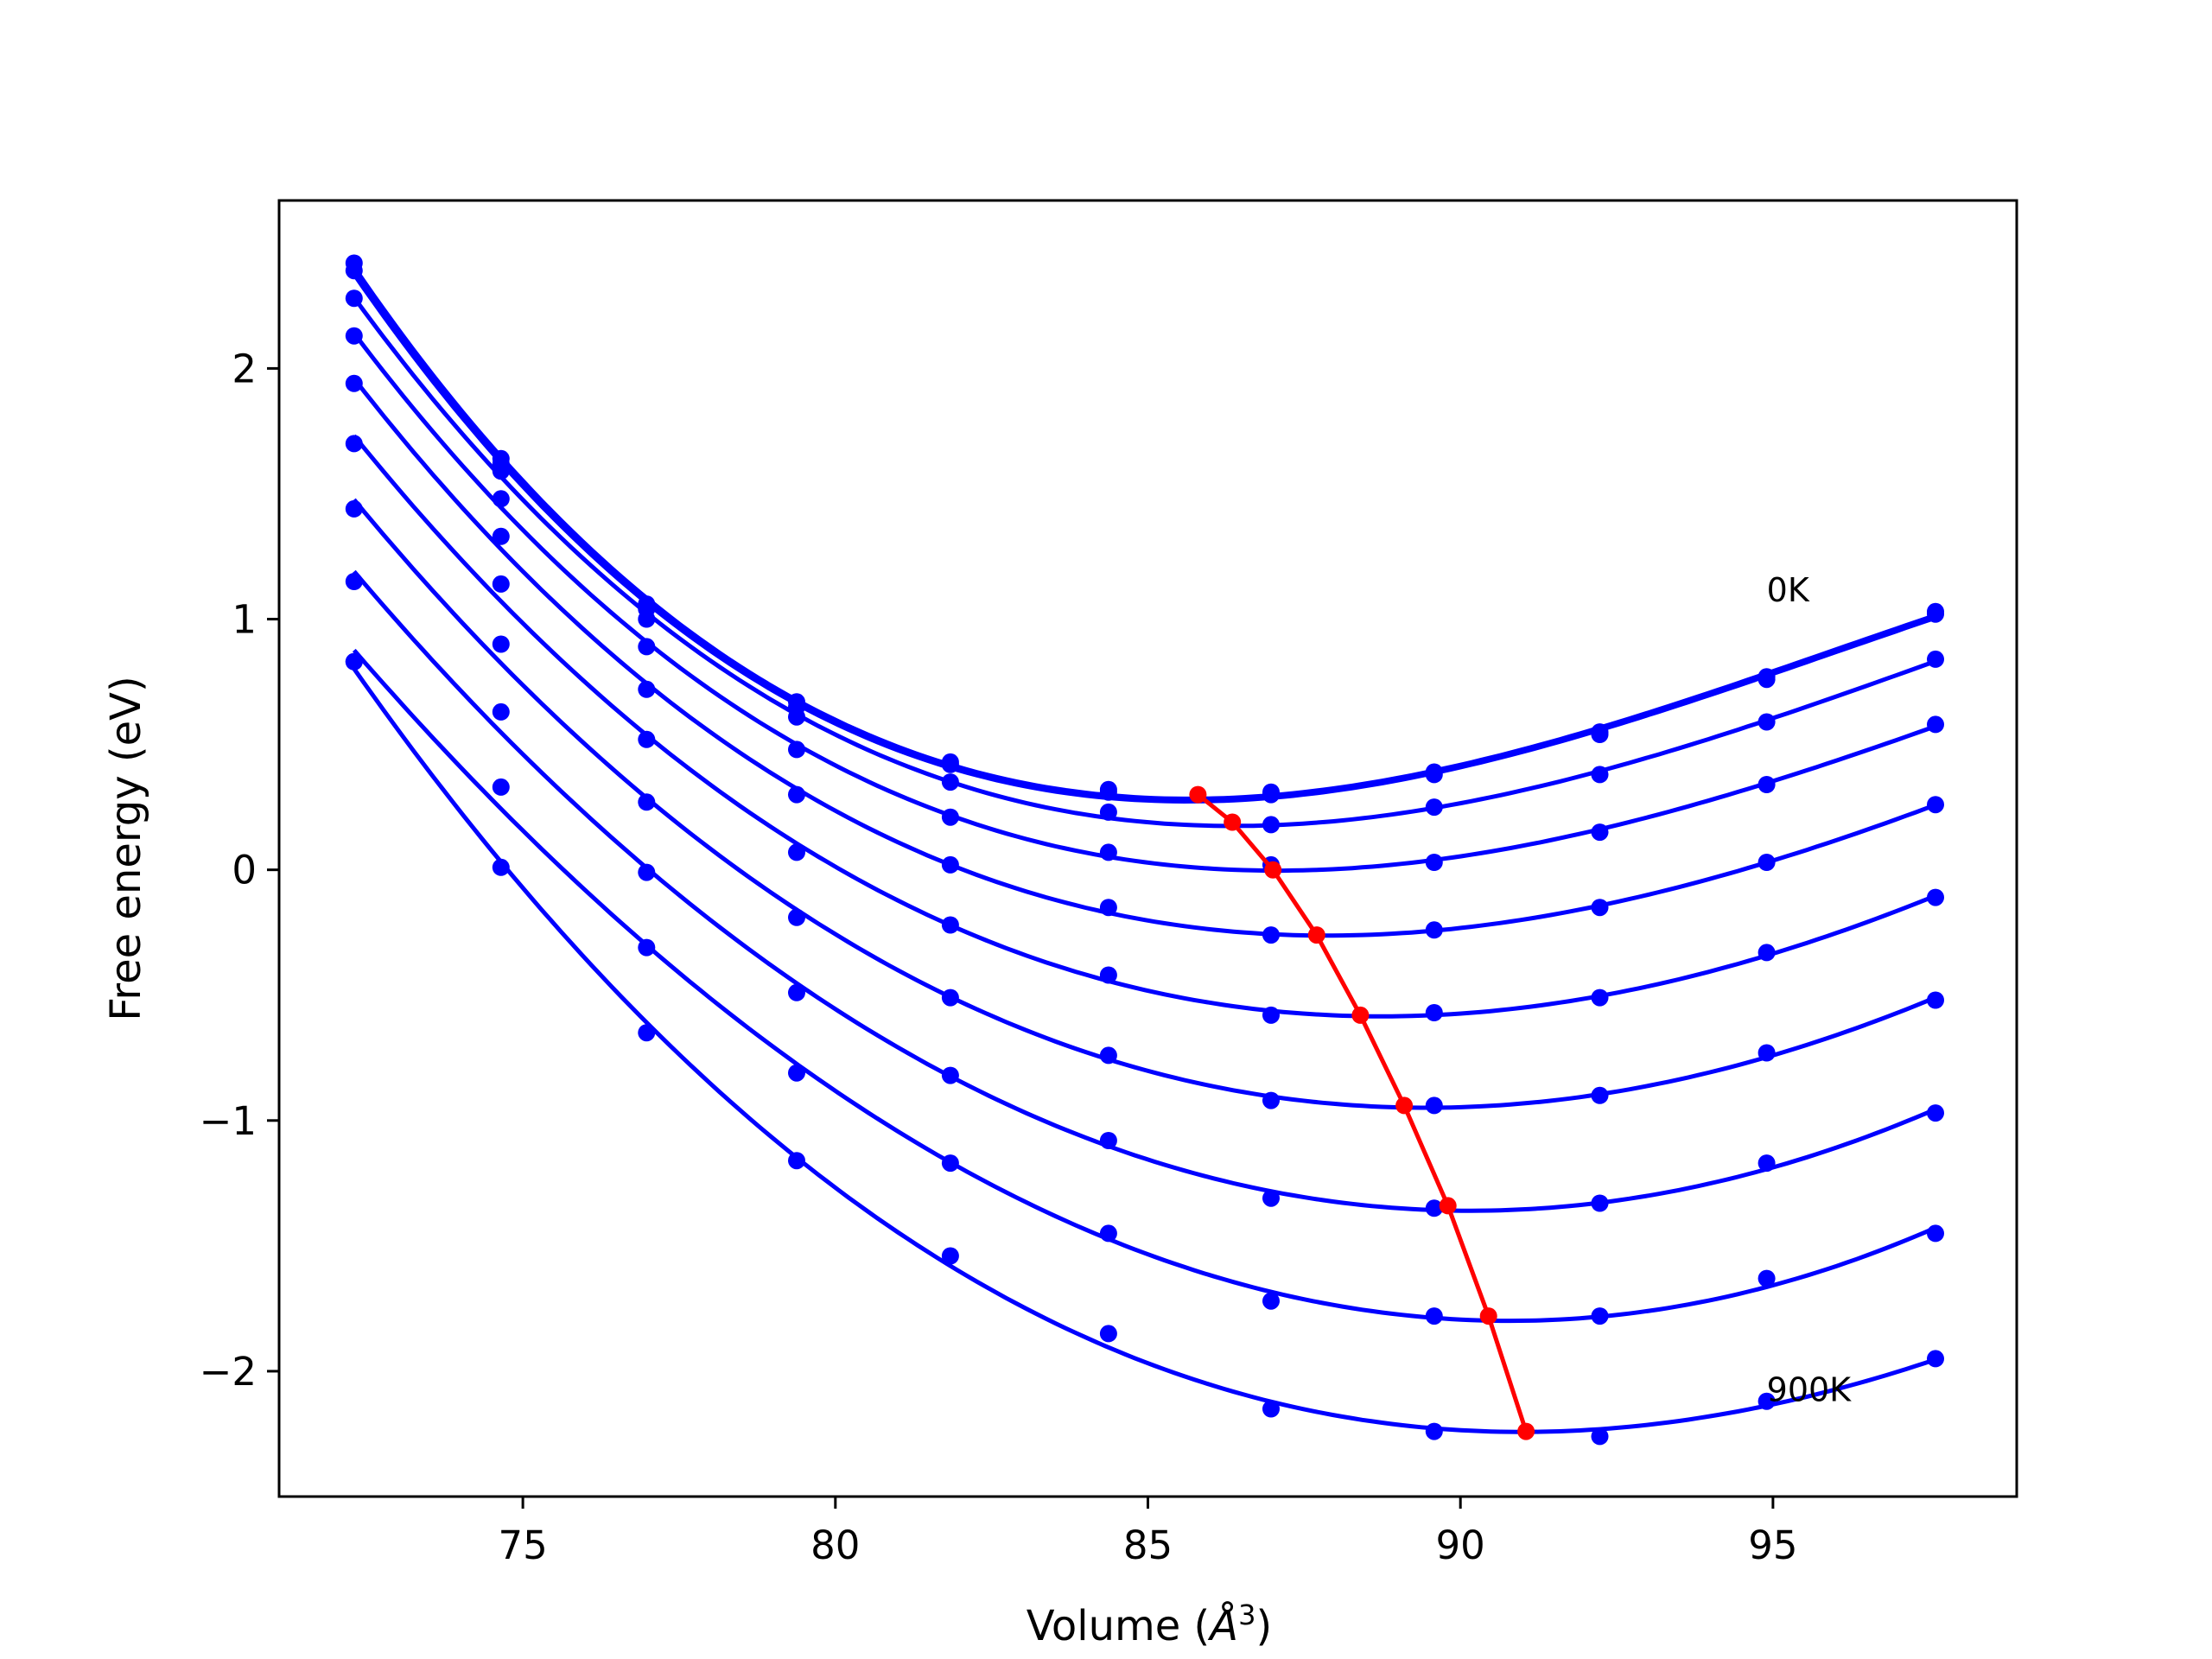  Describe the element at coordinates (1246, 1615) in the screenshot. I see `x-axis-label-exponent: 3` at that location.